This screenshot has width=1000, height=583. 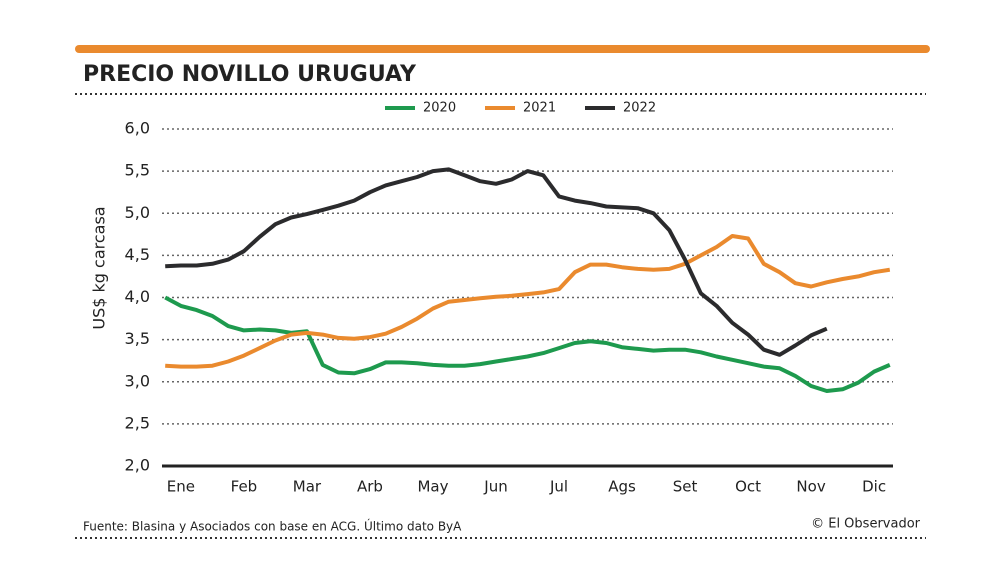 What do you see at coordinates (558, 487) in the screenshot?
I see `x-tick-label: Jul` at bounding box center [558, 487].